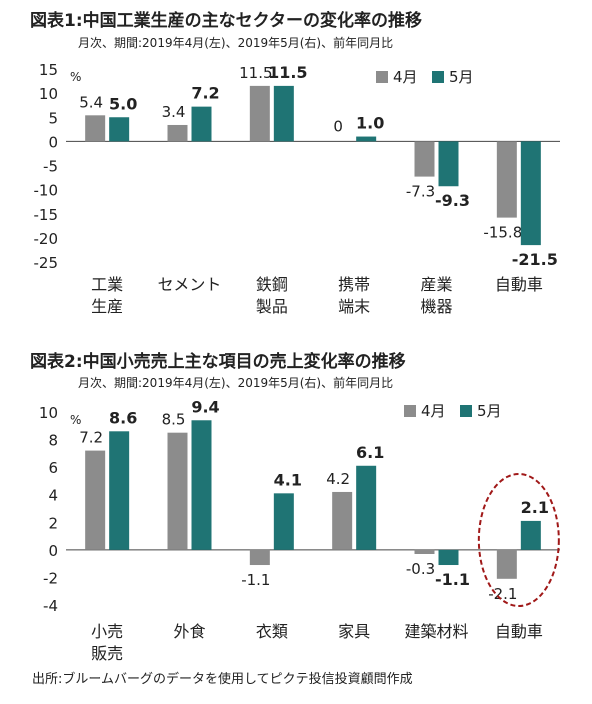 This screenshot has width=592, height=704. What do you see at coordinates (518, 540) in the screenshot?
I see `chart2-highlight-ellipse` at bounding box center [518, 540].